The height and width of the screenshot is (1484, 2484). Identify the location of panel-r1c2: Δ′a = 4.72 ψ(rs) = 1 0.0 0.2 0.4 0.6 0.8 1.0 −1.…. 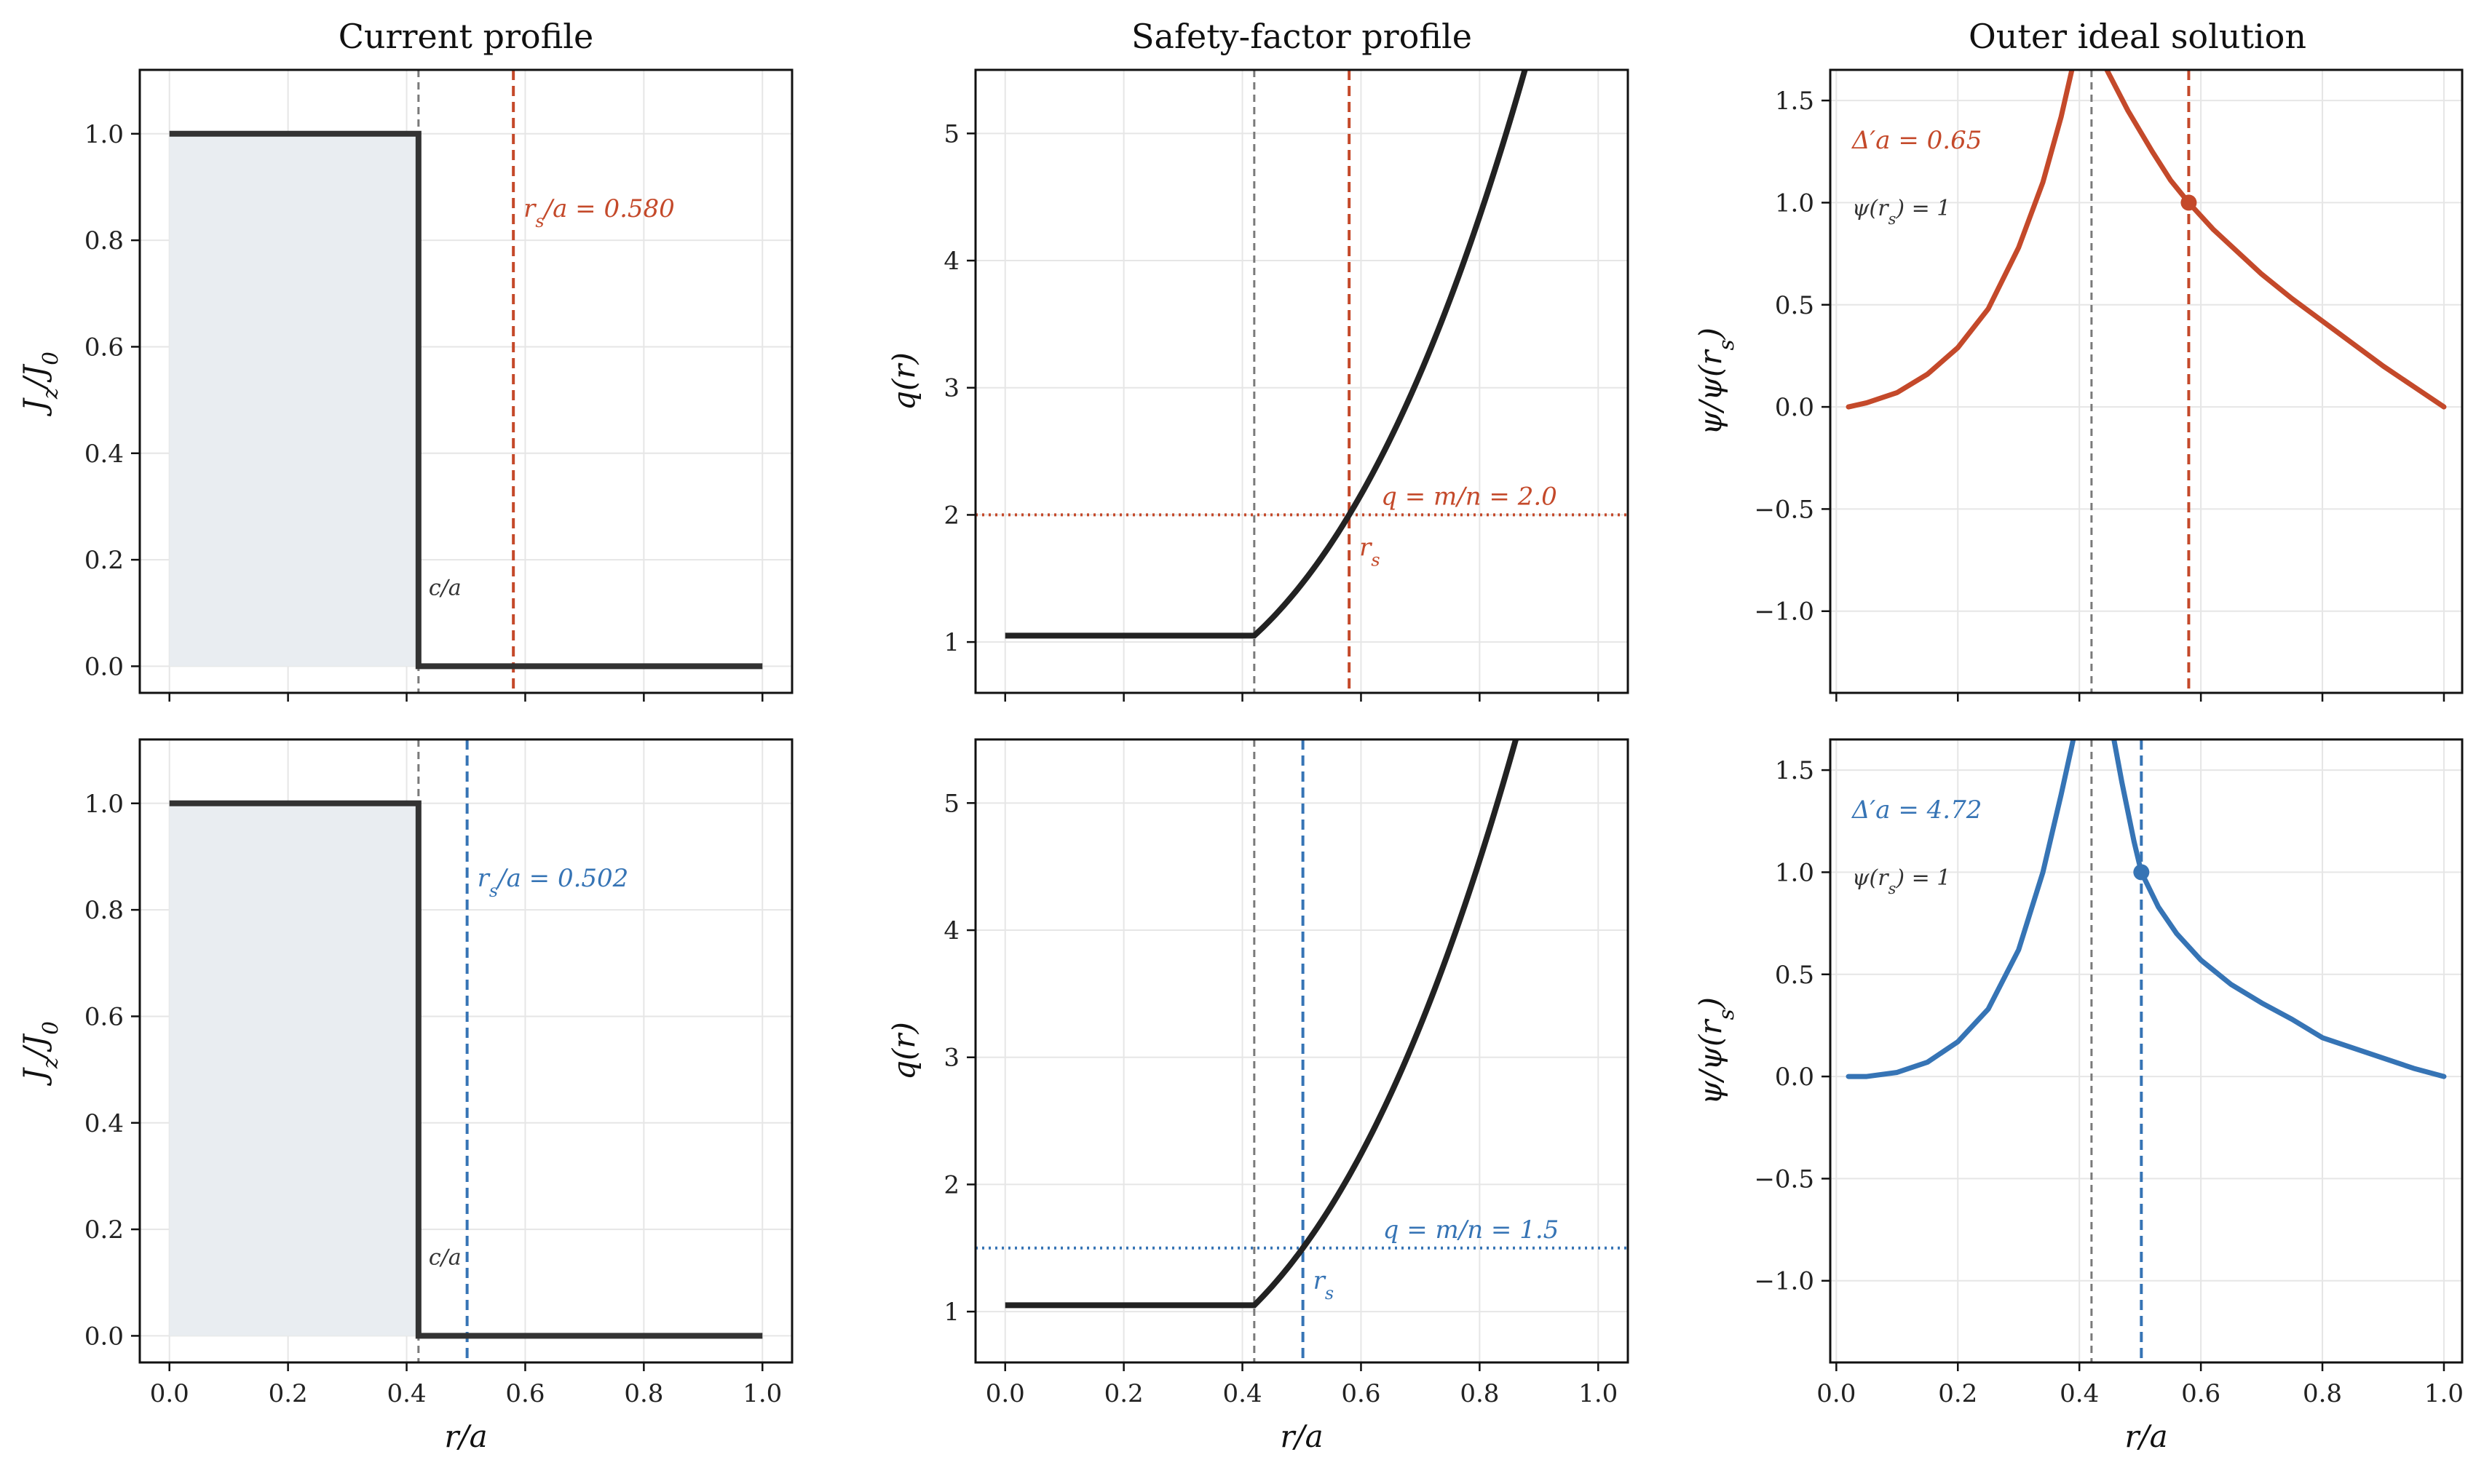
(2078, 1096).